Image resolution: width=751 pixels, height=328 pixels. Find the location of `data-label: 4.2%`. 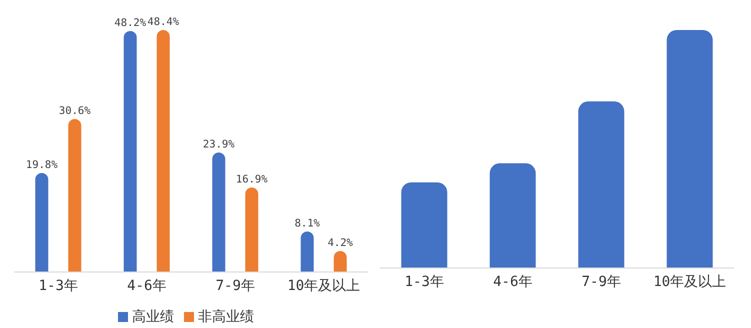

data-label: 4.2% is located at coordinates (341, 243).